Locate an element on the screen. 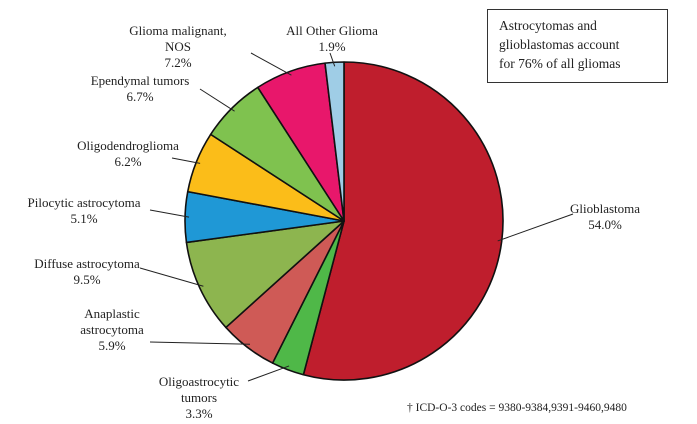  slice-name-label: All Other Glioma is located at coordinates (332, 30).